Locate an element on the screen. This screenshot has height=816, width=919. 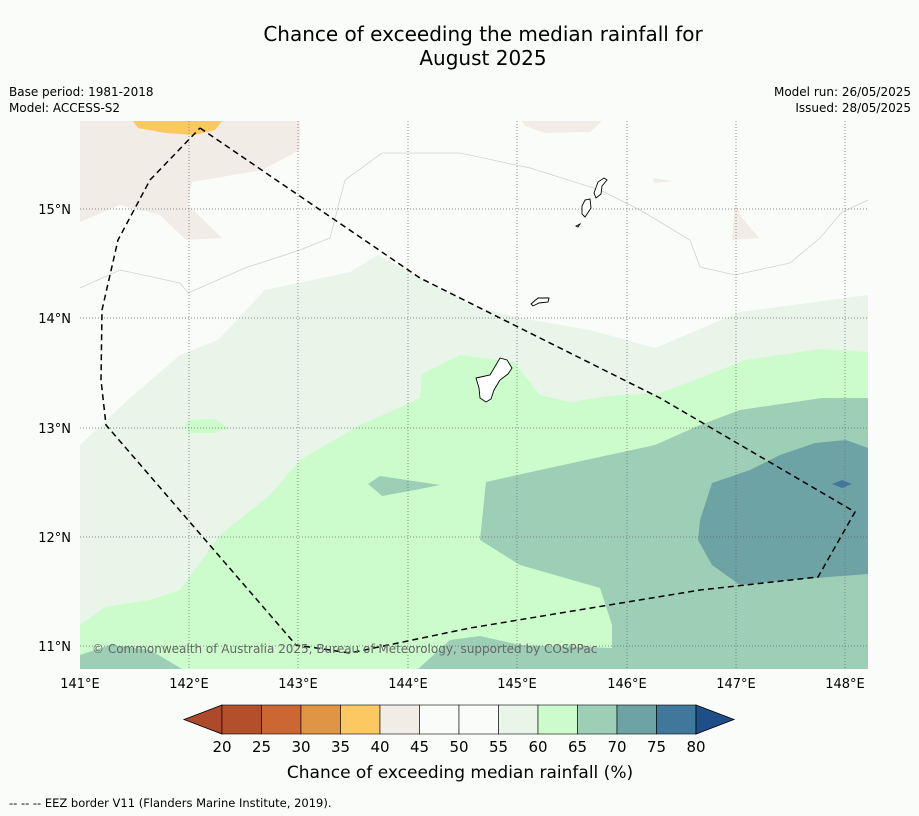
contour-45-50-east-patch is located at coordinates (745, 221).